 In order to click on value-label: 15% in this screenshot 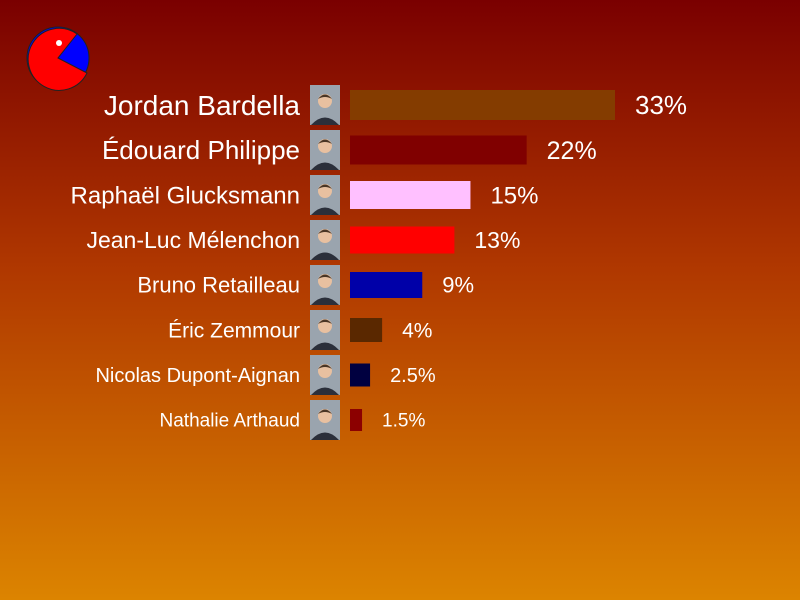, I will do `click(514, 195)`.